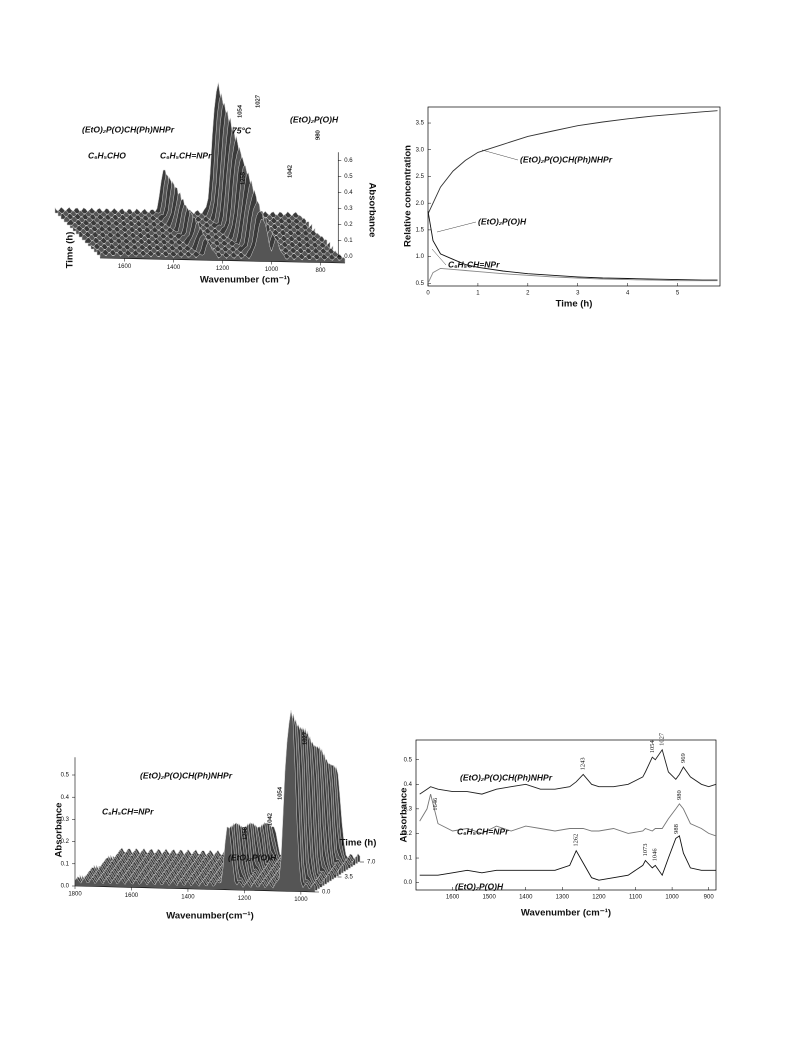 This screenshot has width=792, height=1056. Describe the element at coordinates (408, 785) in the screenshot. I see `y-tick-label: 0.4` at that location.